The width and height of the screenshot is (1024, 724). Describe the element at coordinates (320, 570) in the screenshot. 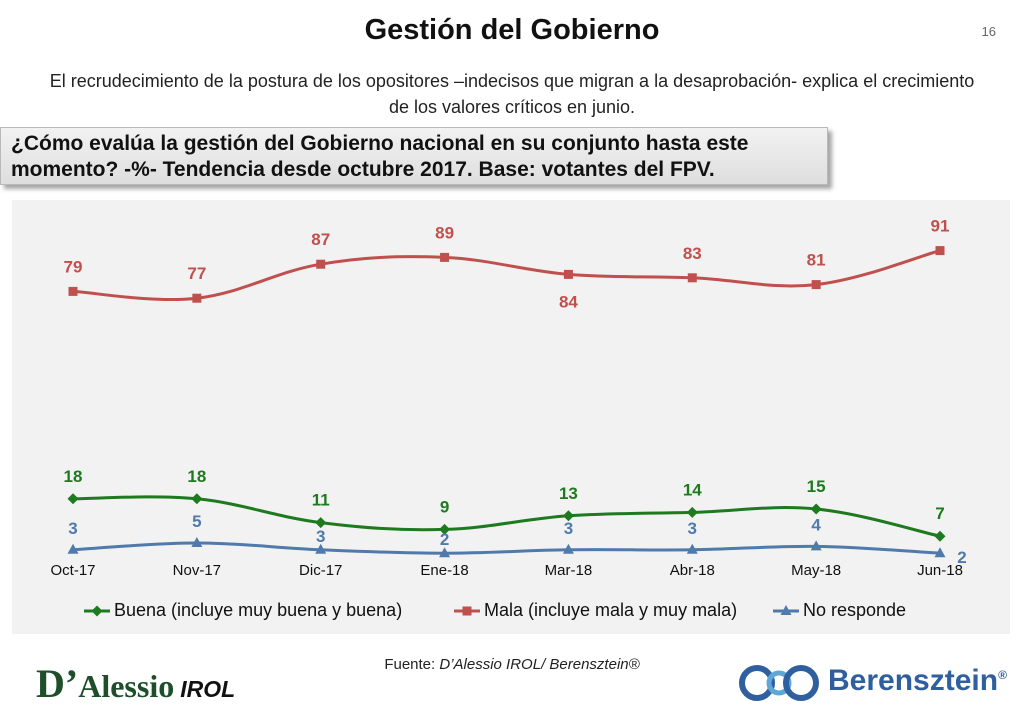

I see `x-tick-label: Dic-17` at that location.